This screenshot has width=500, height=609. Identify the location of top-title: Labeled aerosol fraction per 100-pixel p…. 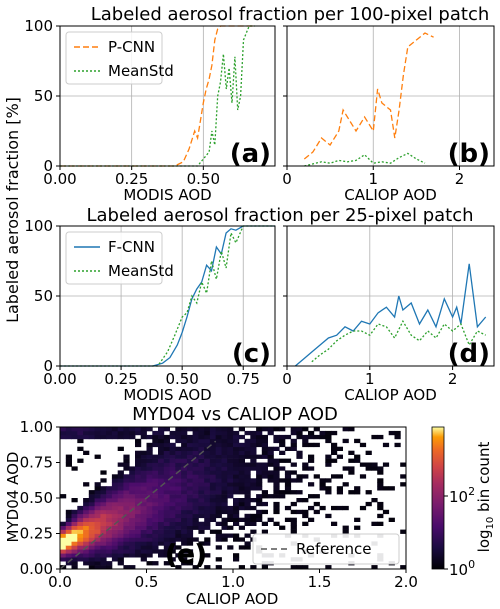
(290, 14).